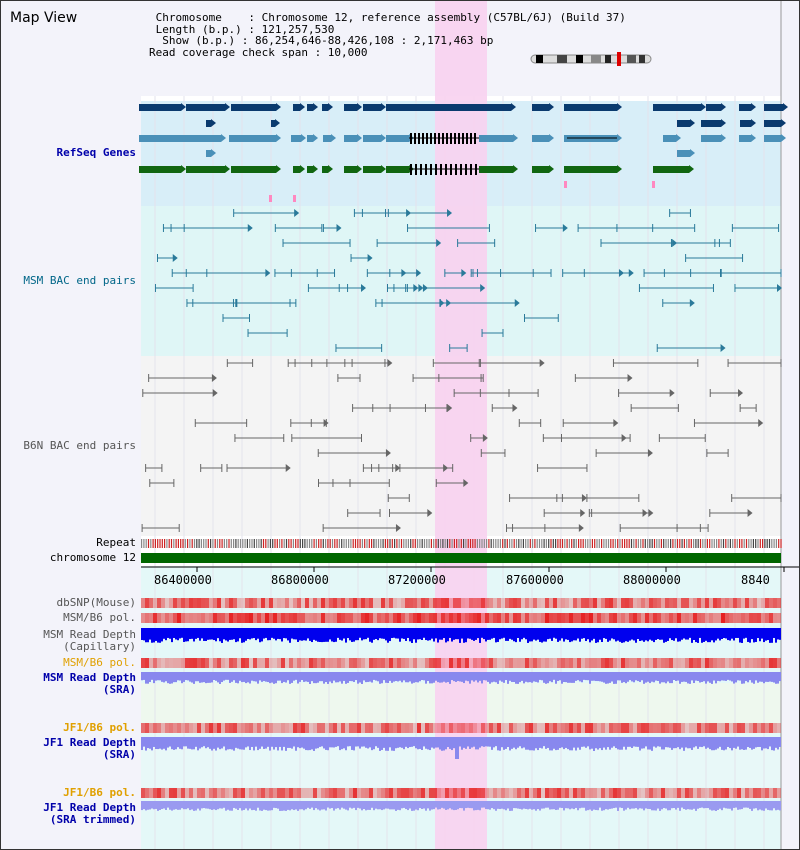 The image size is (800, 850). I want to click on track-label-repeat: Repeat, so click(116, 542).